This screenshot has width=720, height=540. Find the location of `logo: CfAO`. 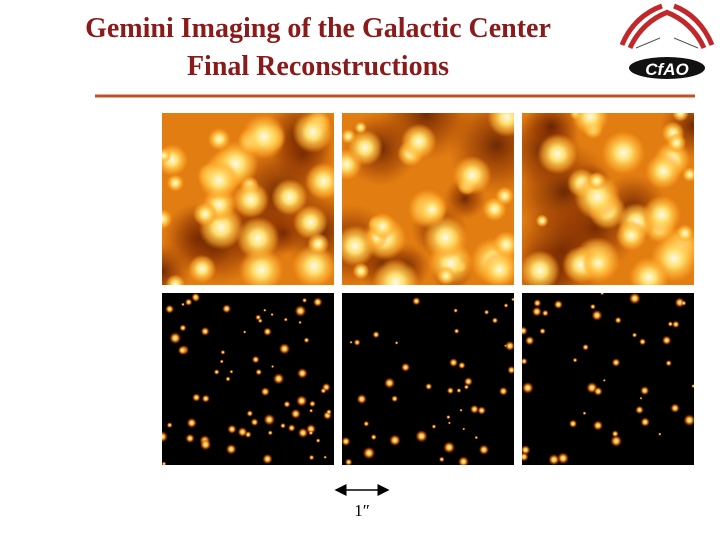

logo: CfAO is located at coordinates (667, 41).